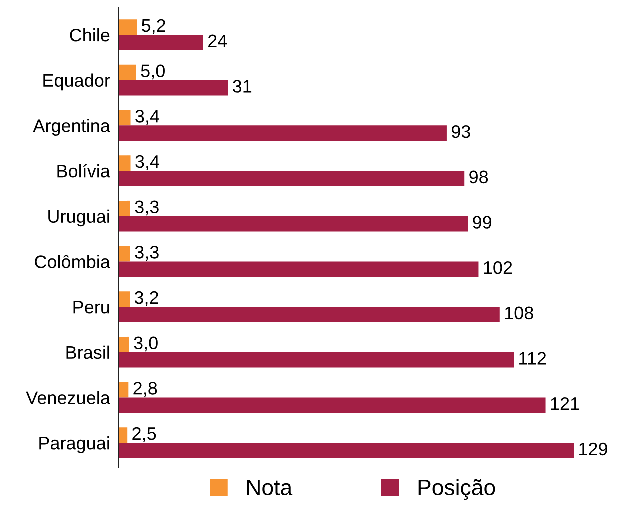  Describe the element at coordinates (533, 358) in the screenshot. I see `data-label: 112` at that location.